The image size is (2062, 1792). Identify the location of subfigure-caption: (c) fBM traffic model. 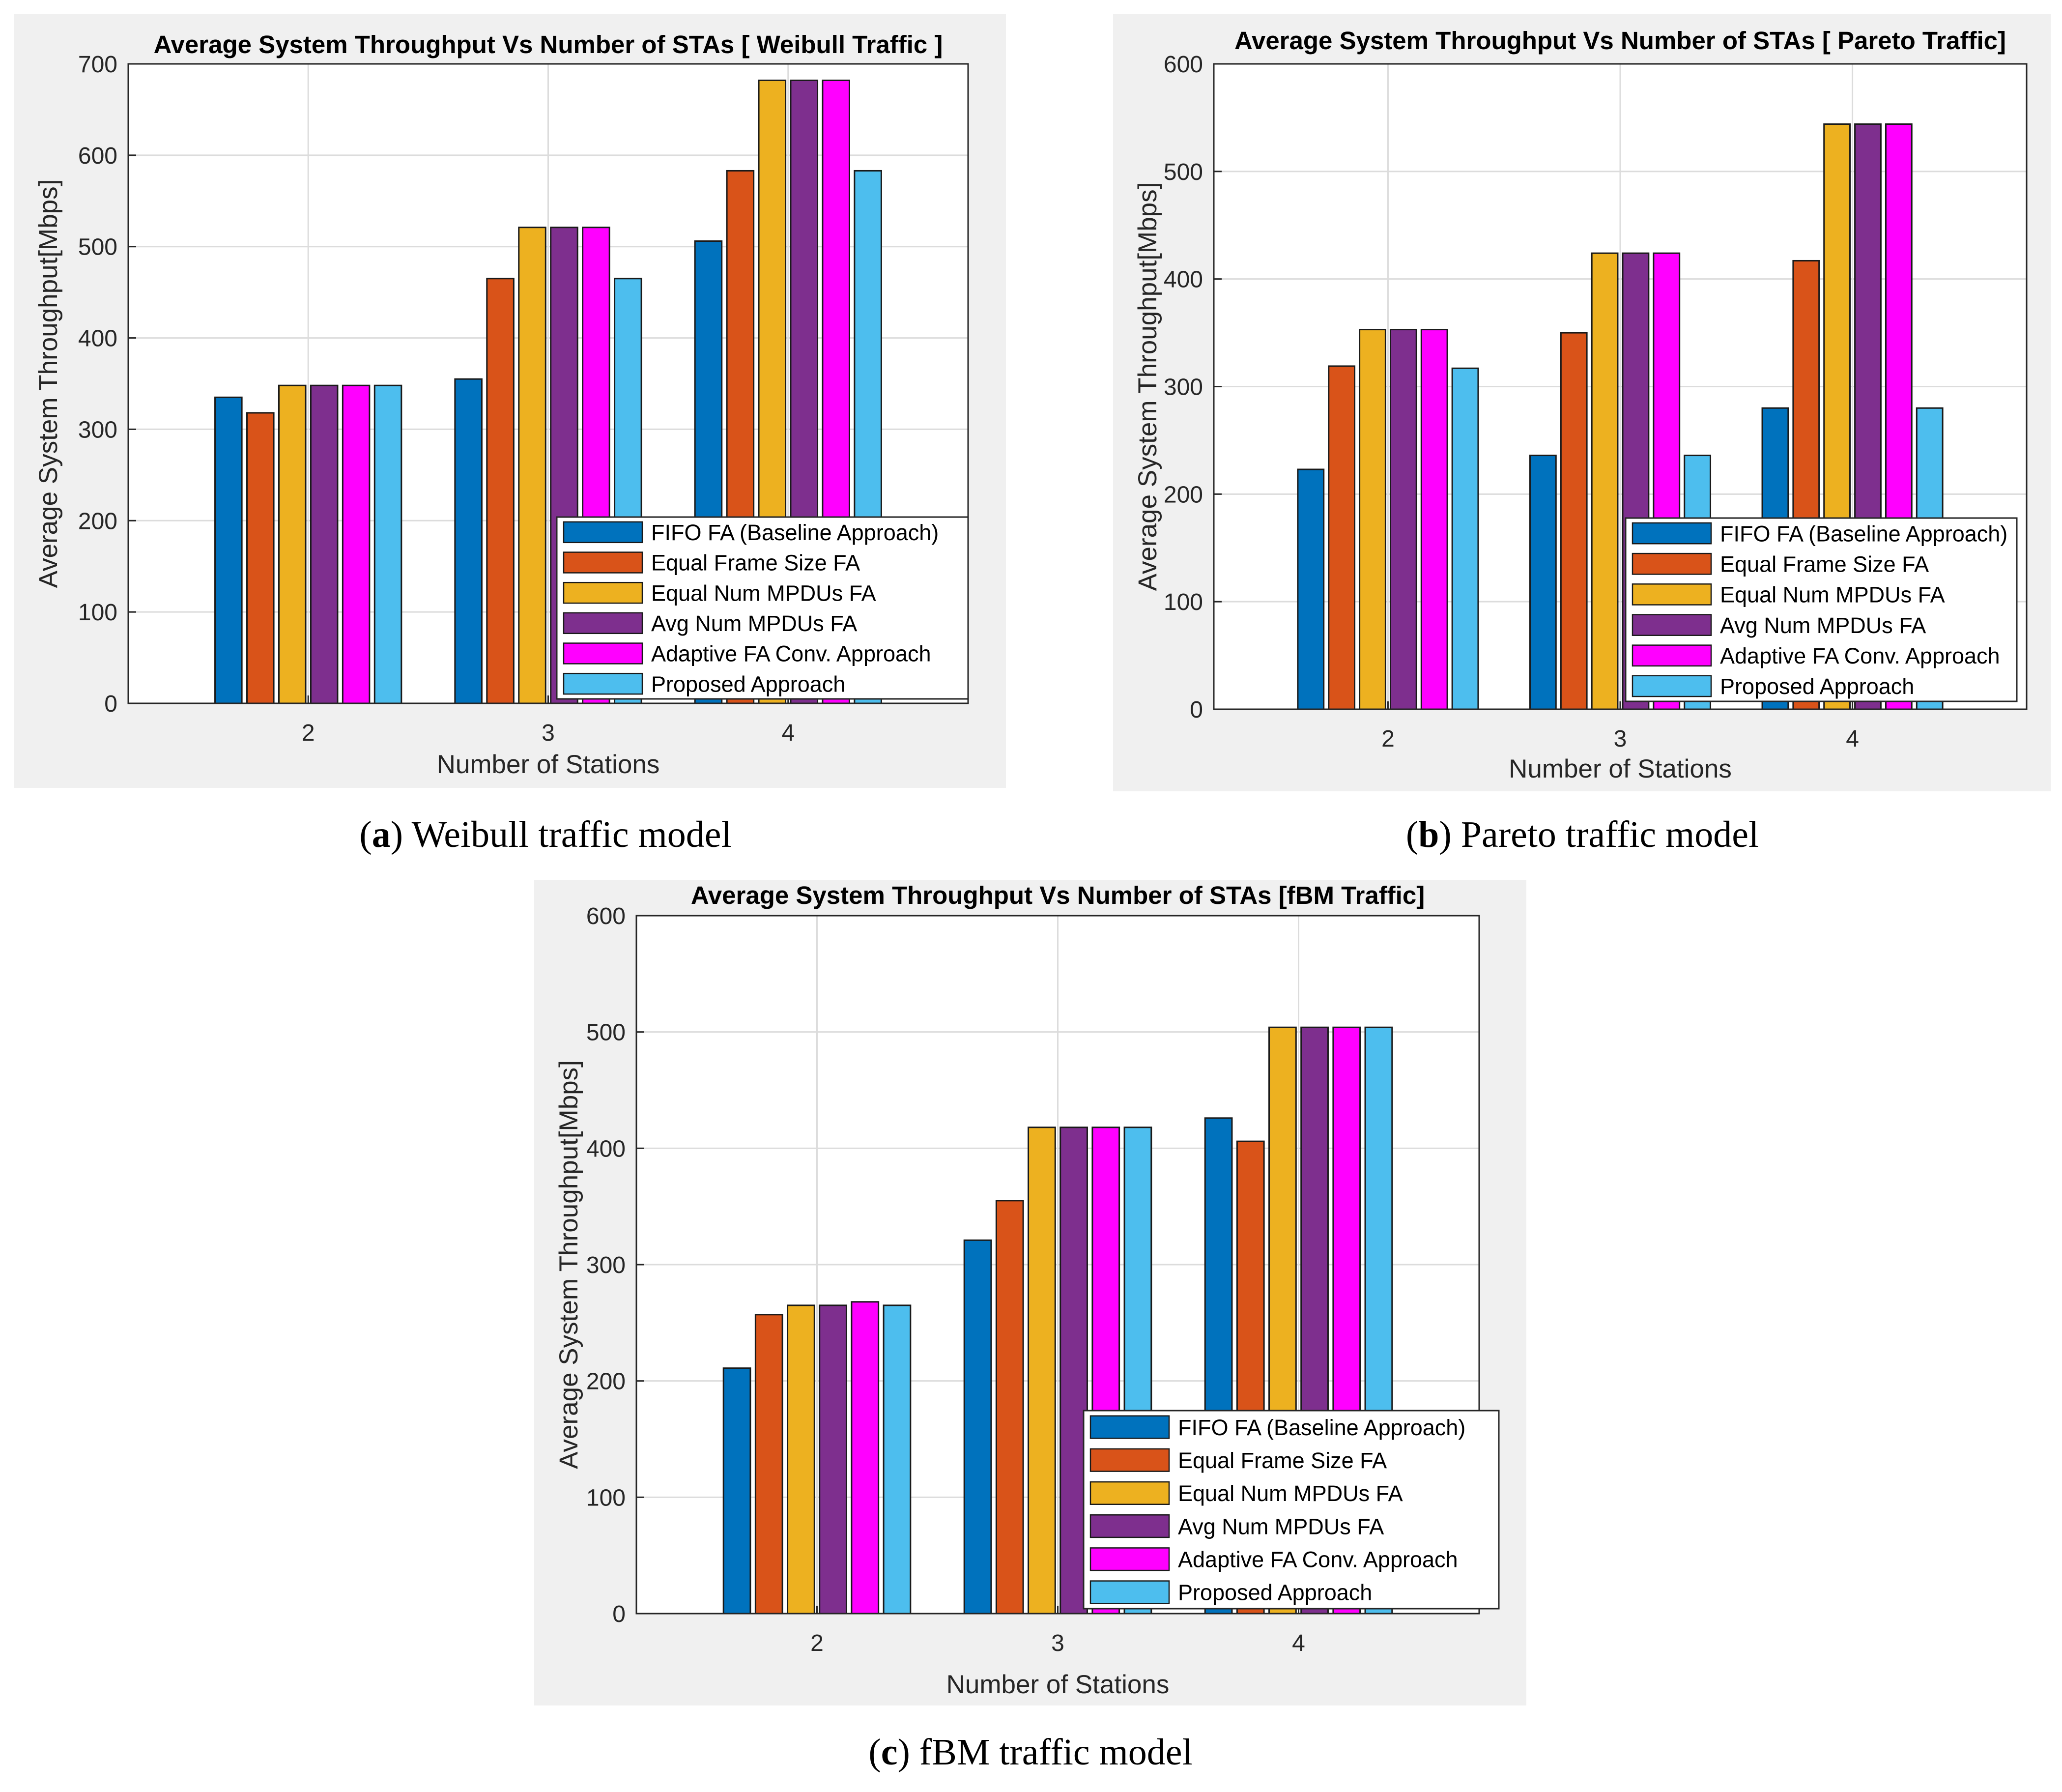
(1030, 1753).